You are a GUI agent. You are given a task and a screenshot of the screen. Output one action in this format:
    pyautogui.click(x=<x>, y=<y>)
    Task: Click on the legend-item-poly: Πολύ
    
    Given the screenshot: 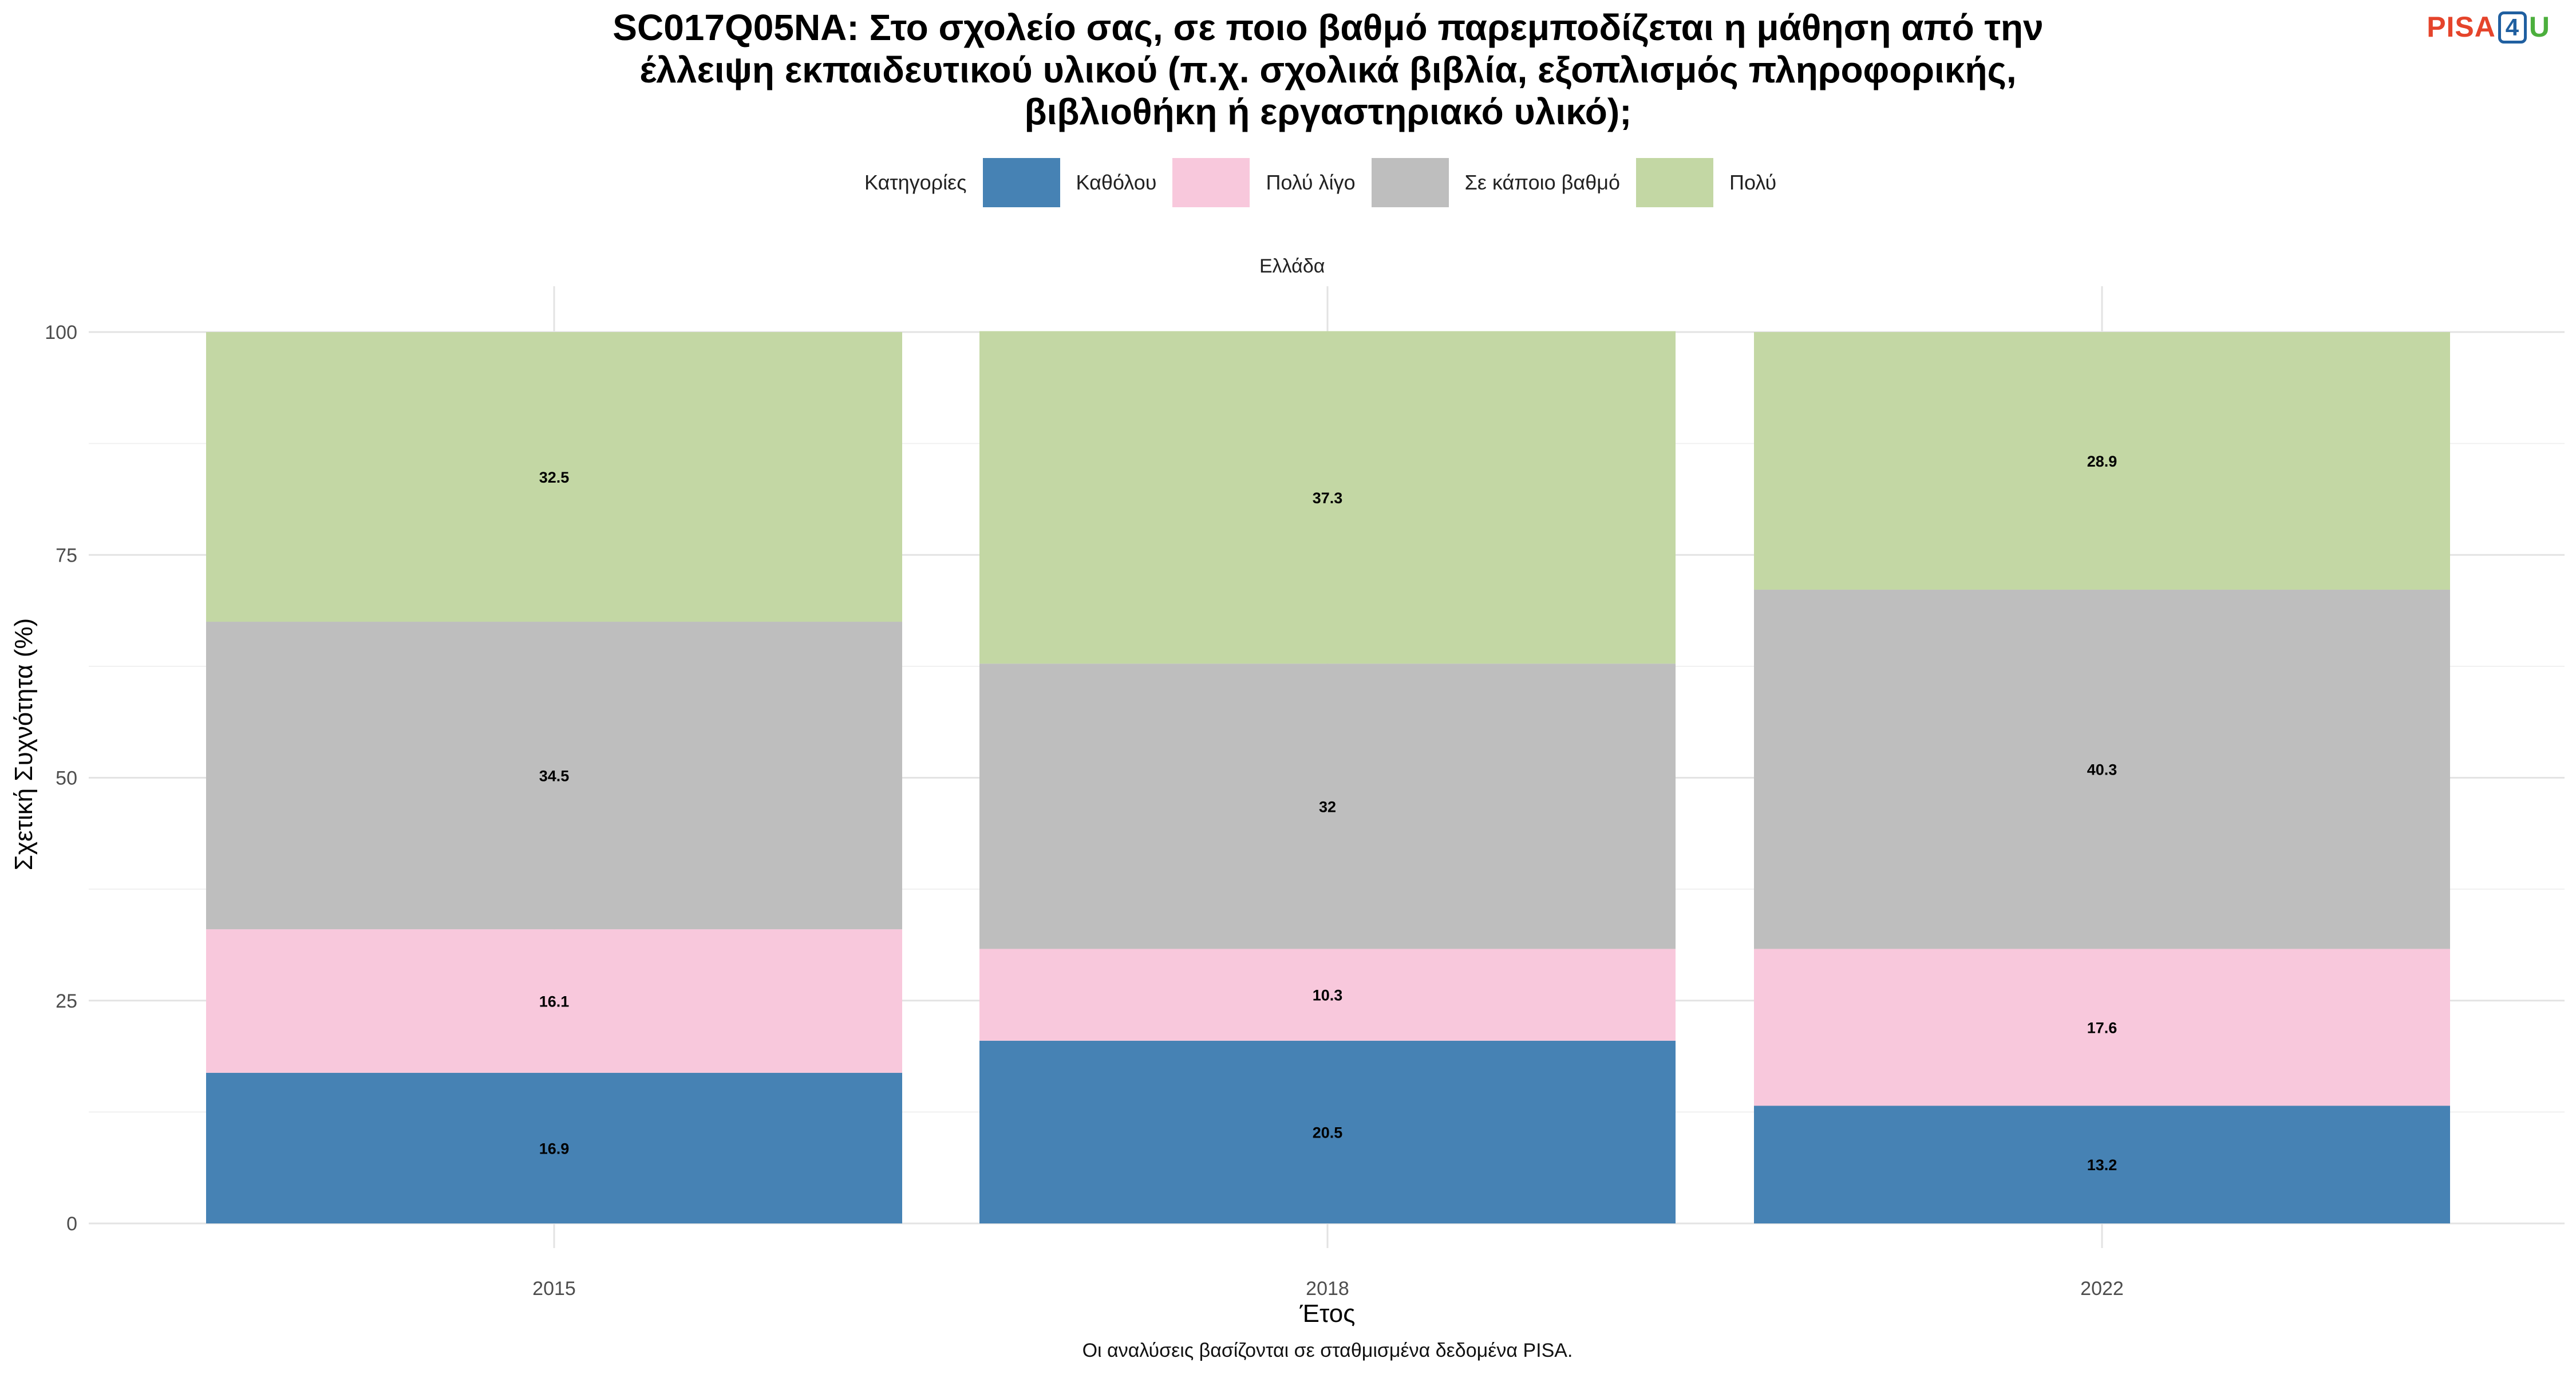 What is the action you would take?
    pyautogui.click(x=1706, y=182)
    